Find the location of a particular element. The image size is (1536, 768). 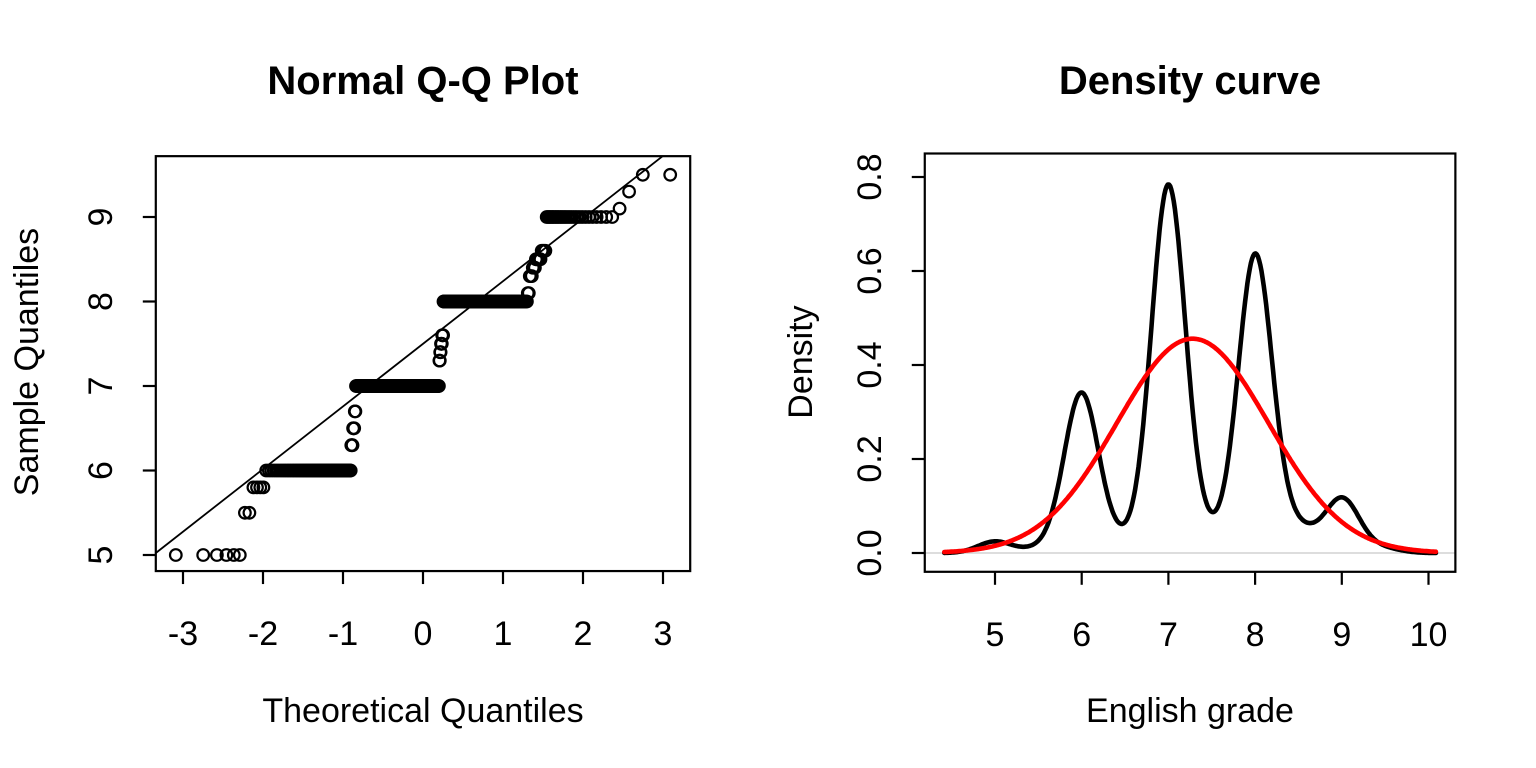

y-tick-label: 0.6 is located at coordinates (870, 270).